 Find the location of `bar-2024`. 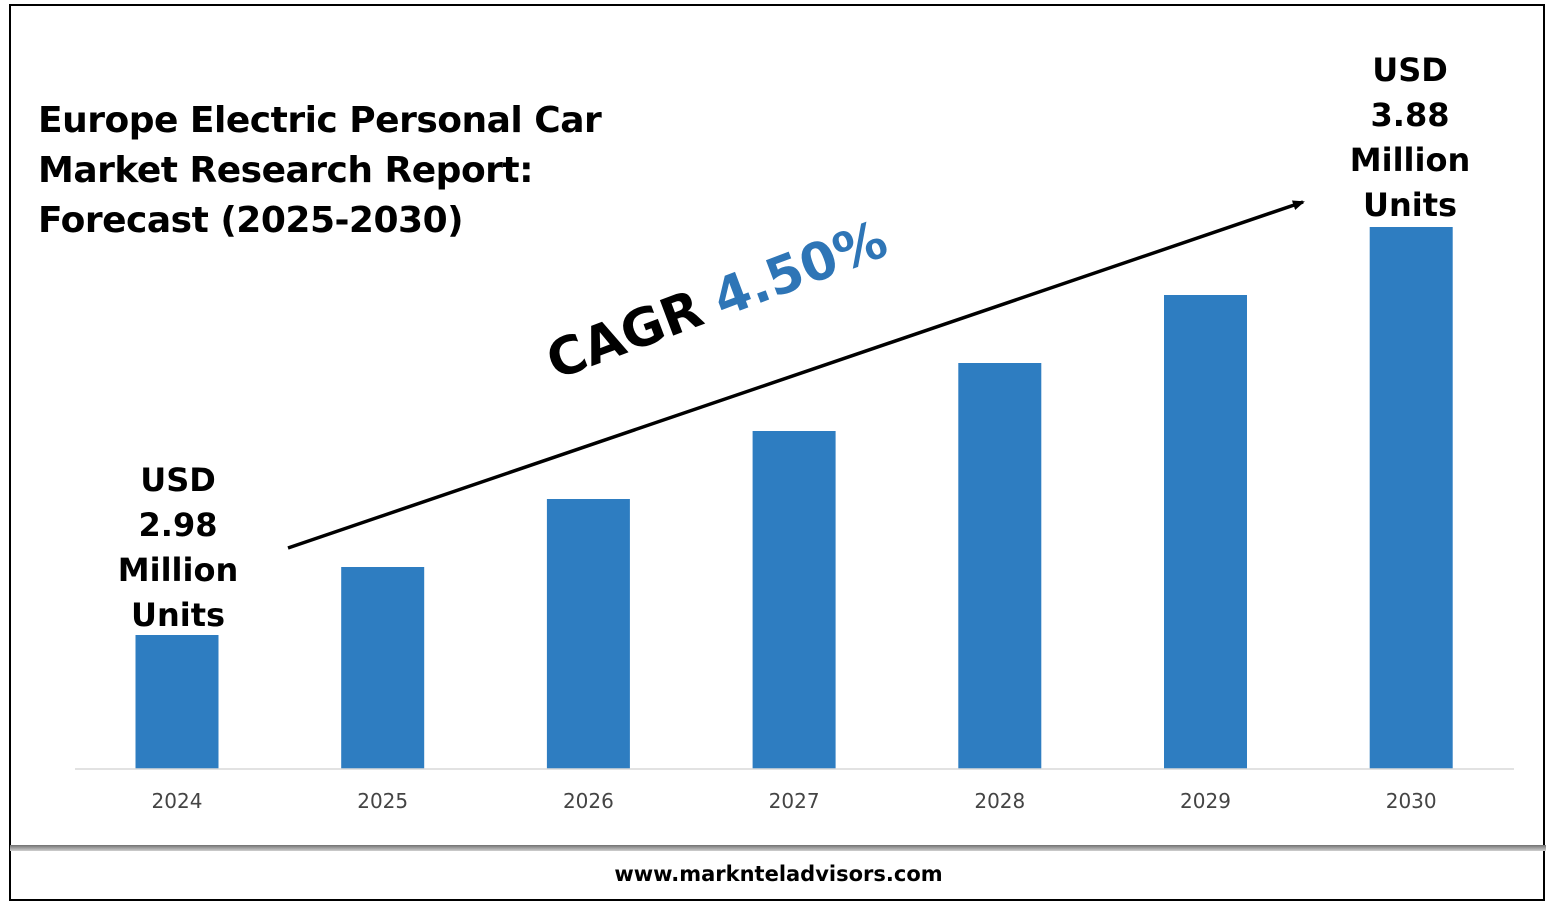

bar-2024 is located at coordinates (177, 702).